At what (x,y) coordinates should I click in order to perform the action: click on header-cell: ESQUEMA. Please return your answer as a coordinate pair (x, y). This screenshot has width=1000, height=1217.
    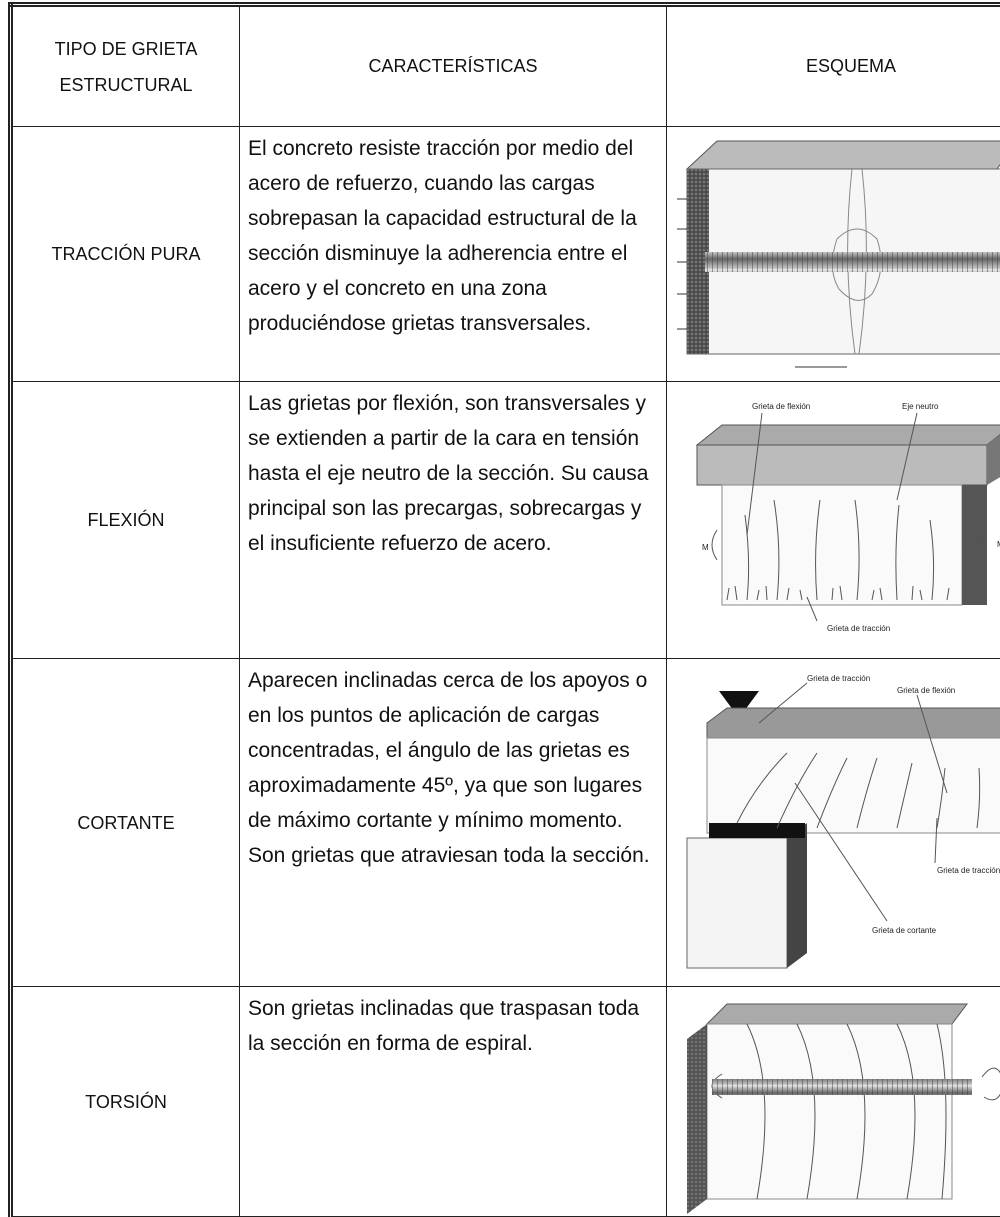
    Looking at the image, I should click on (833, 66).